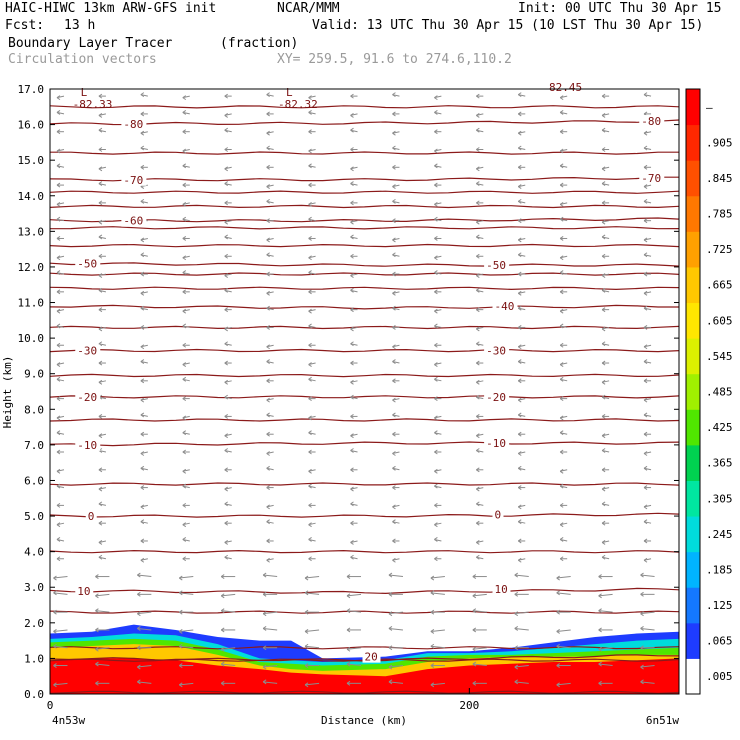 The image size is (740, 740). I want to click on y-tick-label: 7.0, so click(34, 445).